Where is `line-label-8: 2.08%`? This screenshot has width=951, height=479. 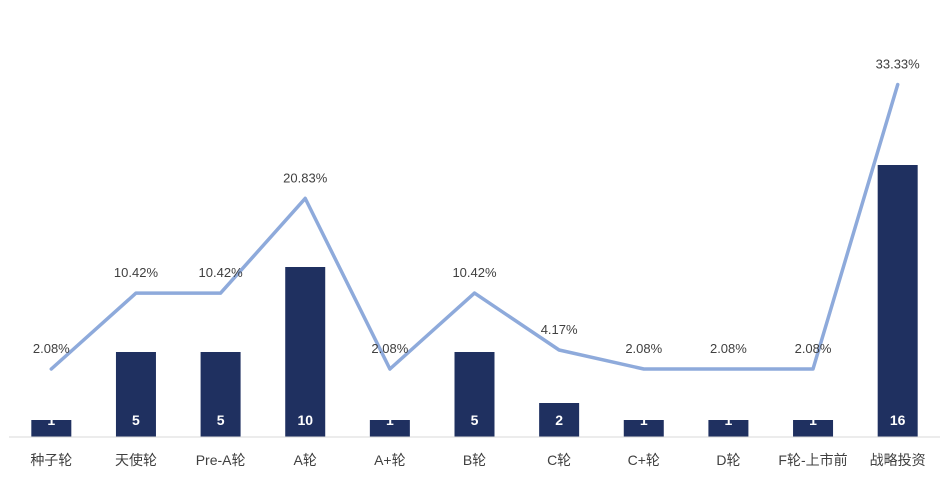
line-label-8: 2.08% is located at coordinates (643, 348).